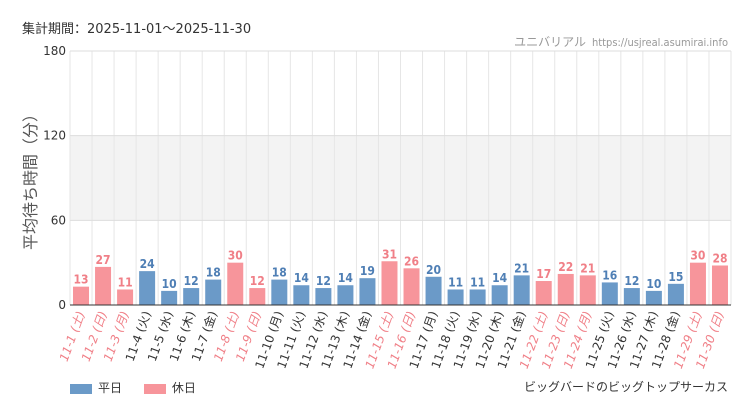  What do you see at coordinates (62, 305) in the screenshot?
I see `y-tick-label: 0` at bounding box center [62, 305].